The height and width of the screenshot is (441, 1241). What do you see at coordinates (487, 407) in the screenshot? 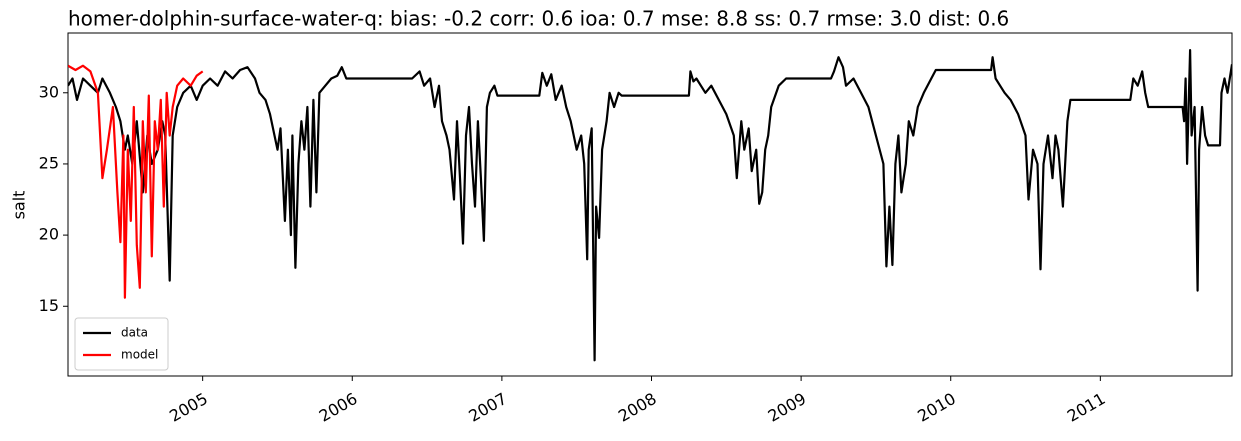
I see `x-tick-label: 2007` at bounding box center [487, 407].